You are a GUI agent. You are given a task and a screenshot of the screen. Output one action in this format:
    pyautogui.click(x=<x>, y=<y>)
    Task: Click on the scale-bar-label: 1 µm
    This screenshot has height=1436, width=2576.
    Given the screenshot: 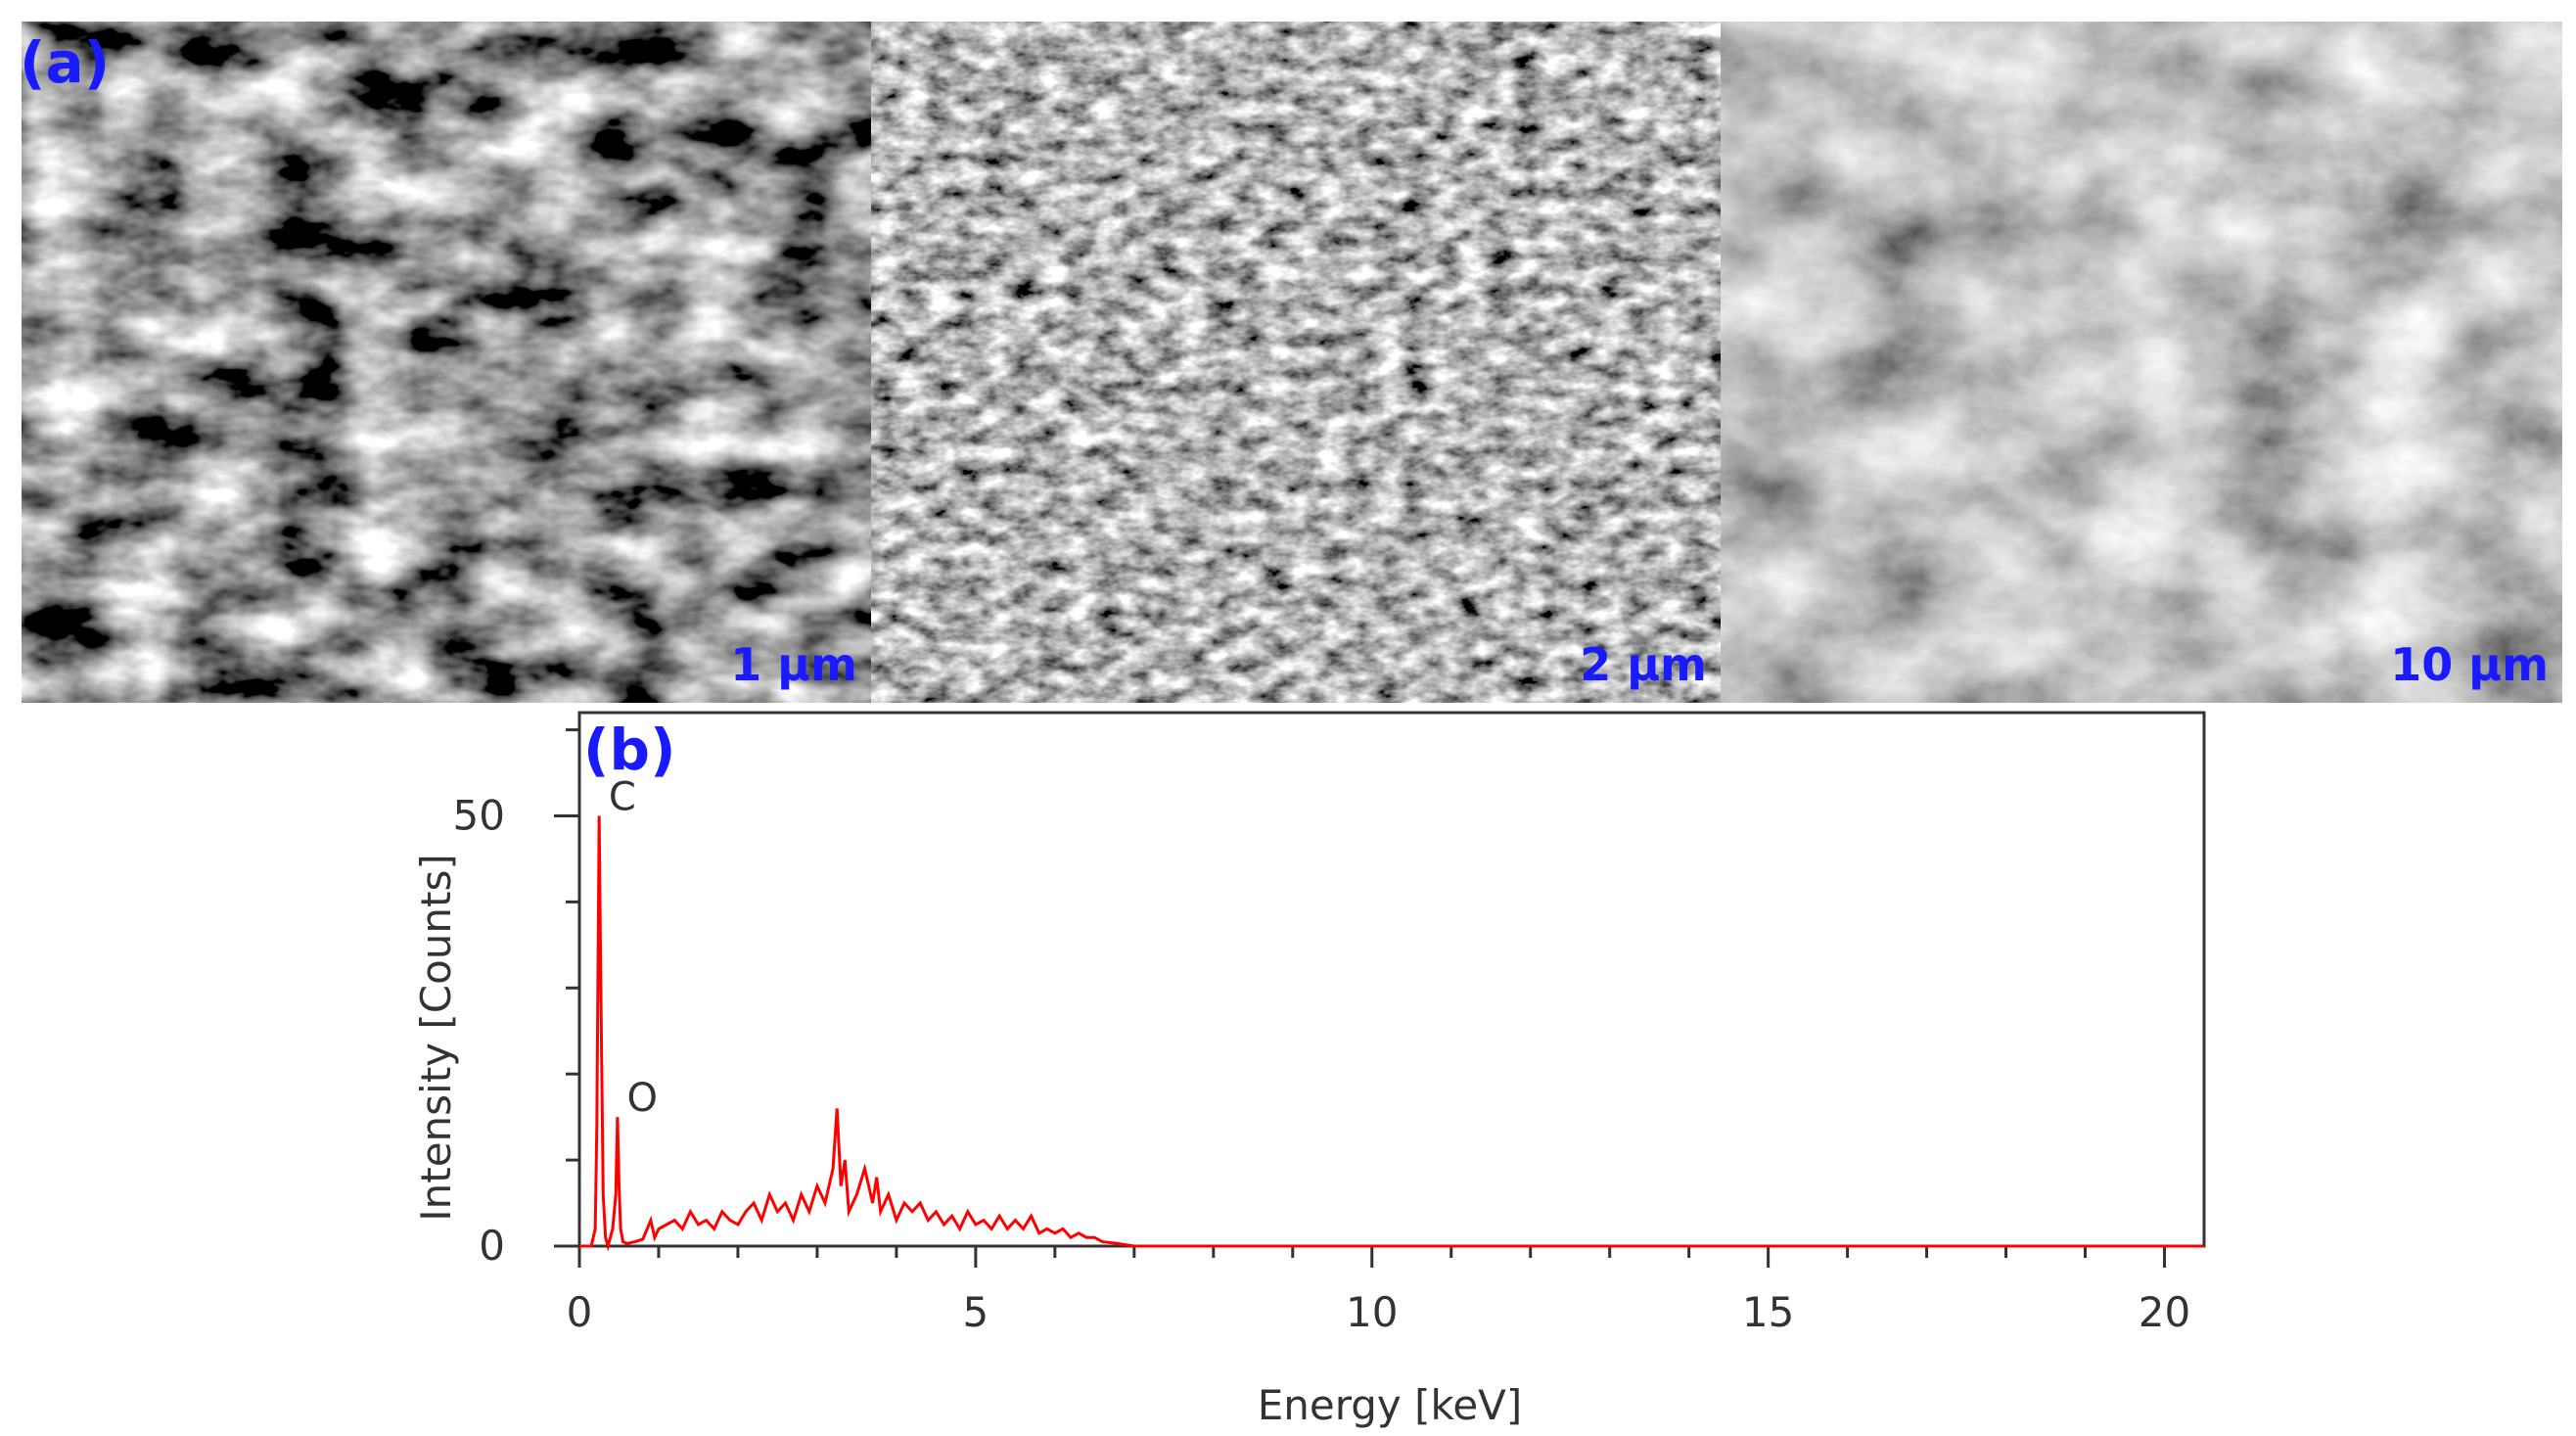 What is the action you would take?
    pyautogui.click(x=794, y=664)
    